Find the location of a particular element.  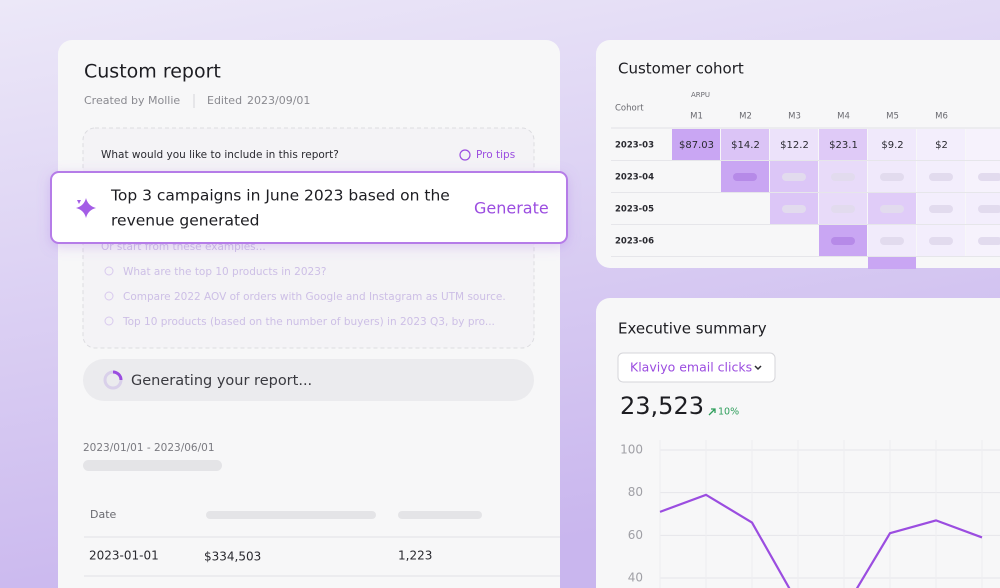

column-header: M1 is located at coordinates (696, 117).